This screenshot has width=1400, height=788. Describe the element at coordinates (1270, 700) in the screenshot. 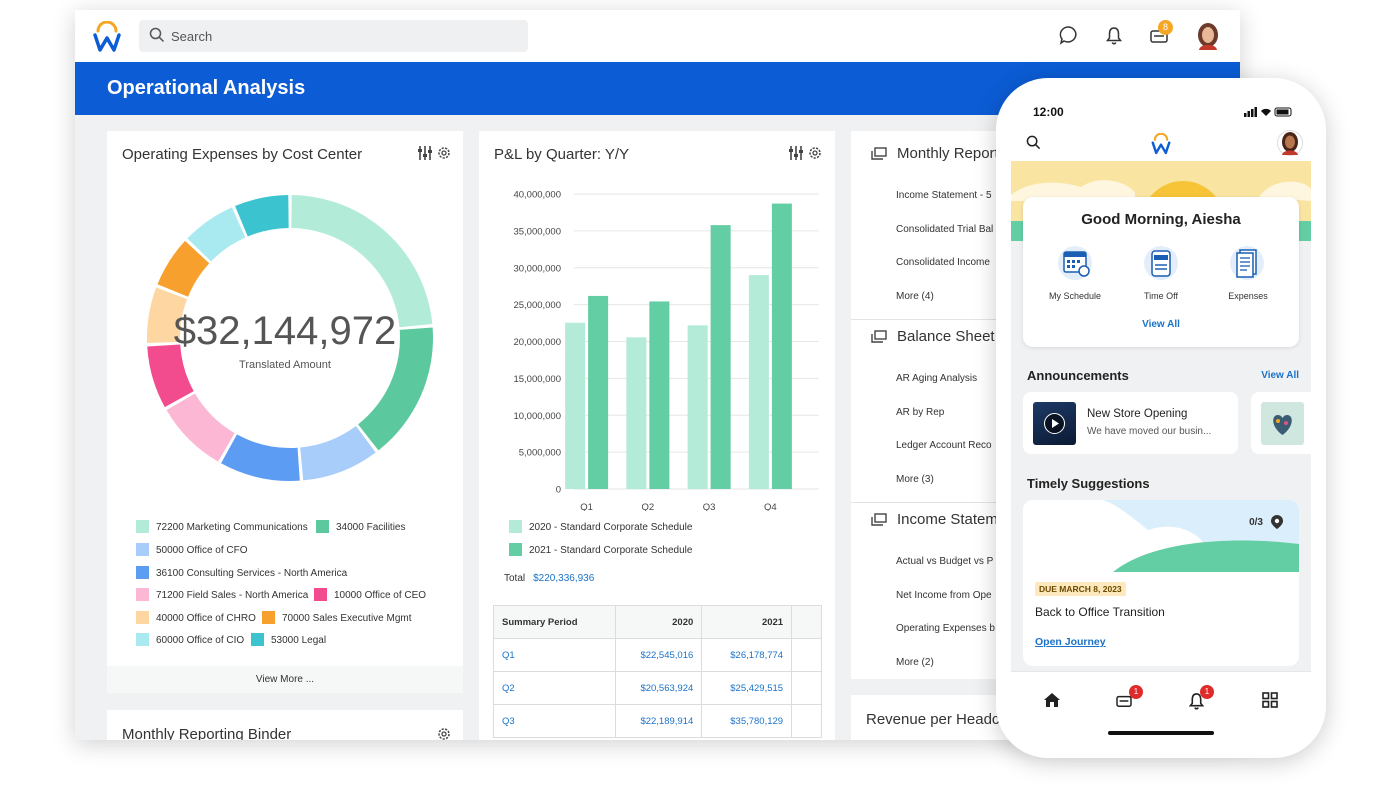

I see `apps-grid-icon` at that location.